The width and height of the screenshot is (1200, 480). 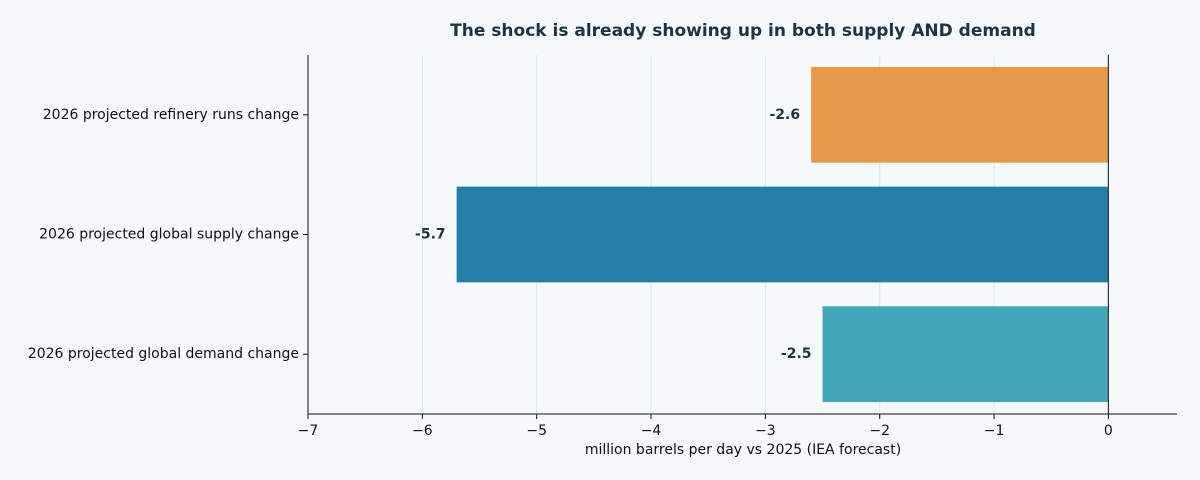 I want to click on x-tick-label: −2, so click(x=879, y=431).